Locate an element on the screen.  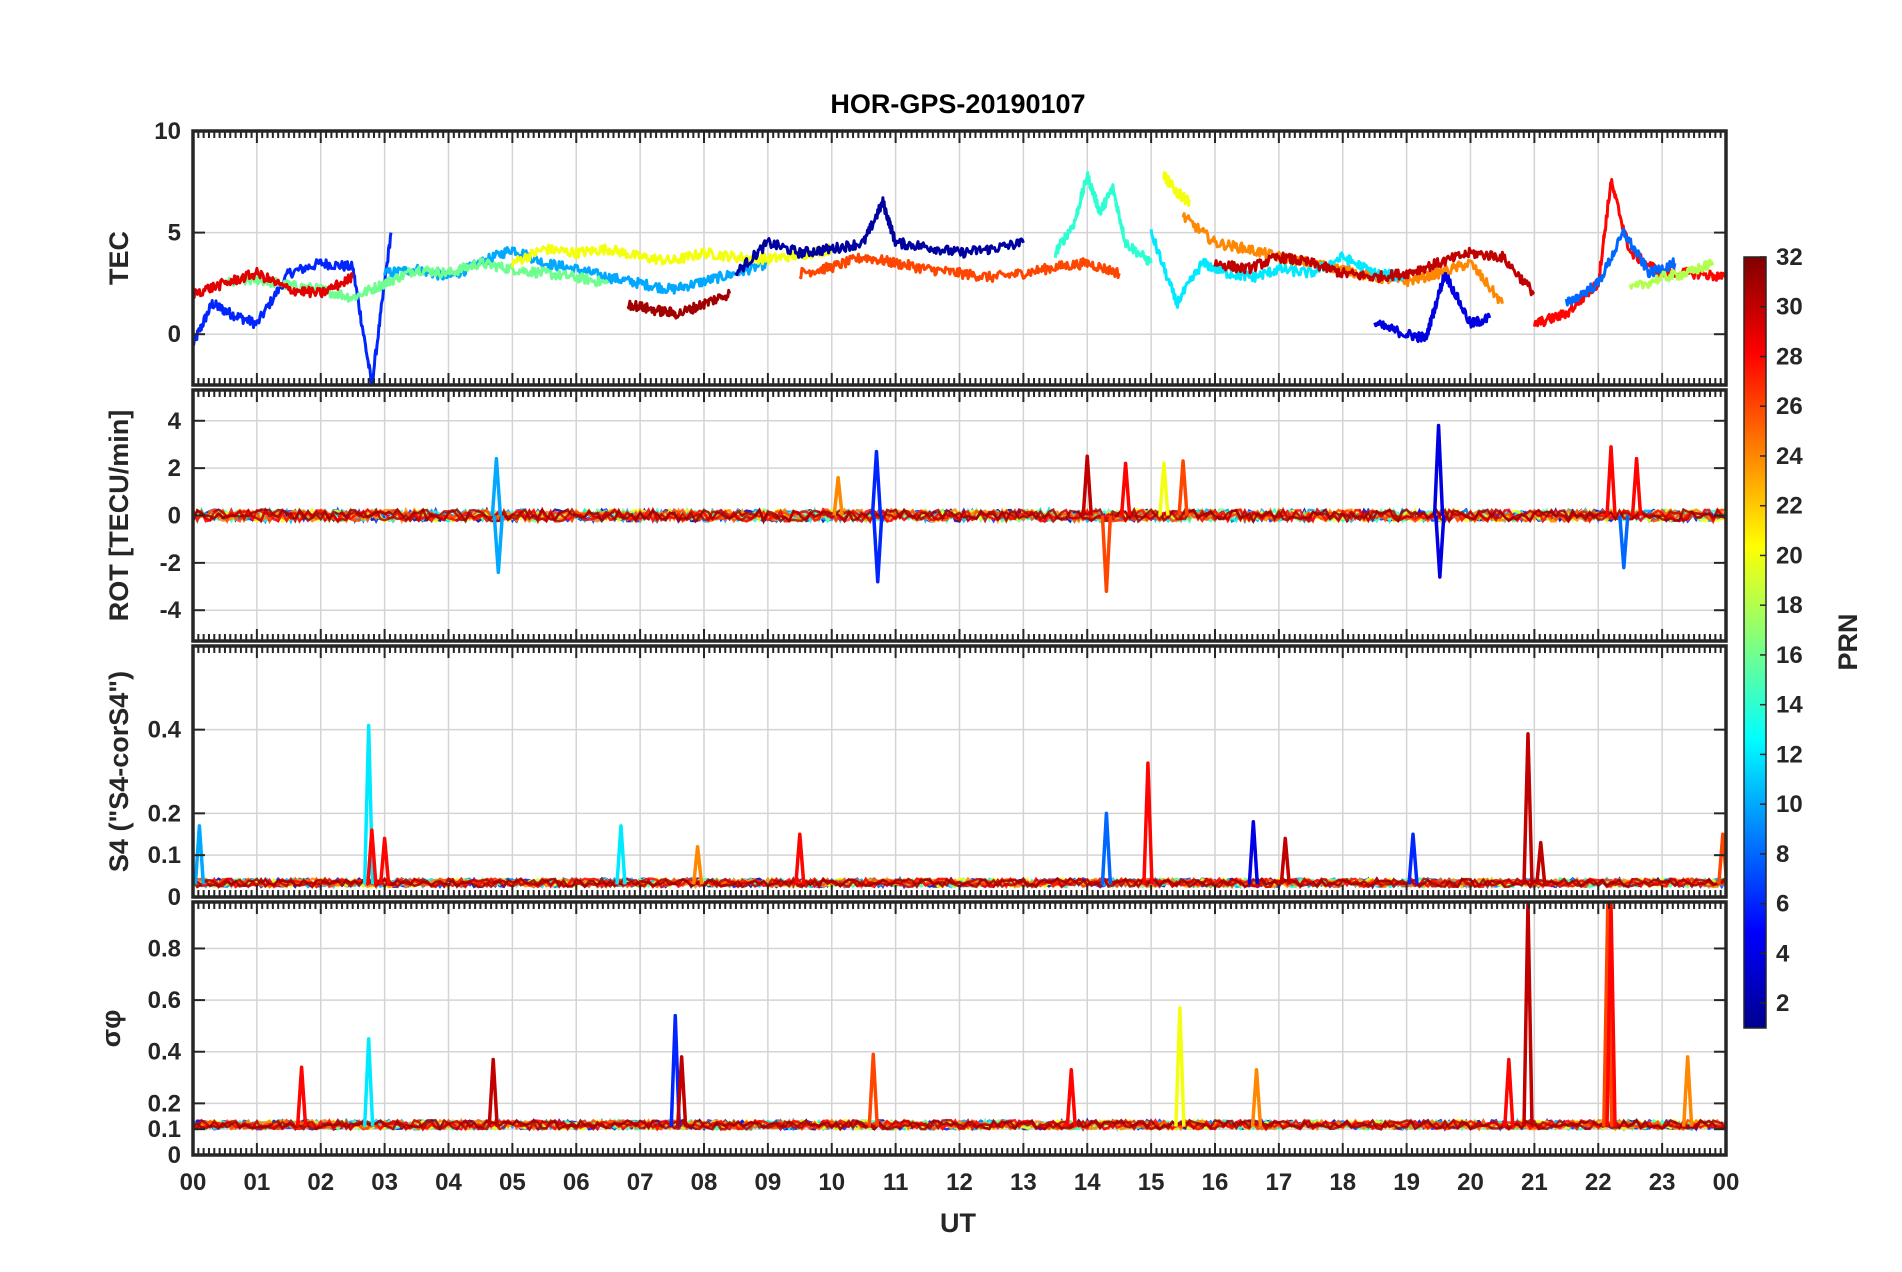
y-axis-label-sigma: σφ is located at coordinates (111, 1029).